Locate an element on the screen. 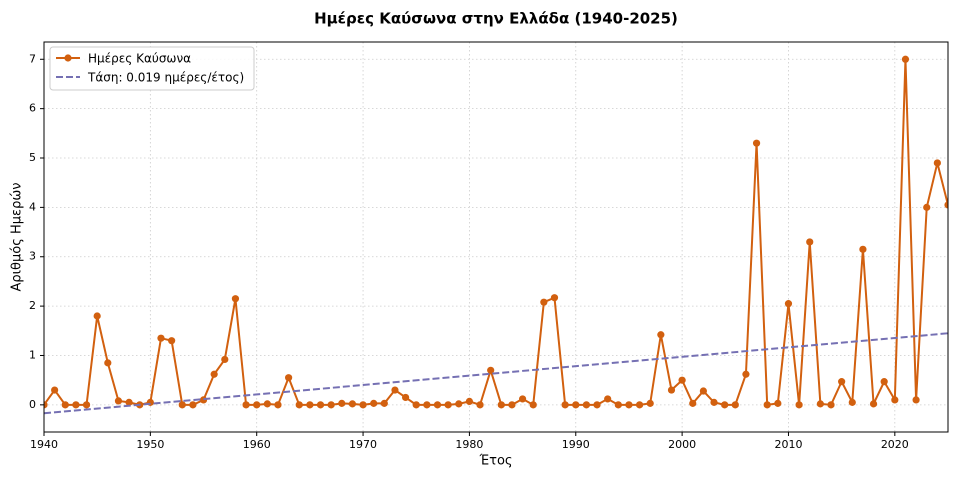 The width and height of the screenshot is (960, 480). x-tick-label: 1990 is located at coordinates (576, 444).